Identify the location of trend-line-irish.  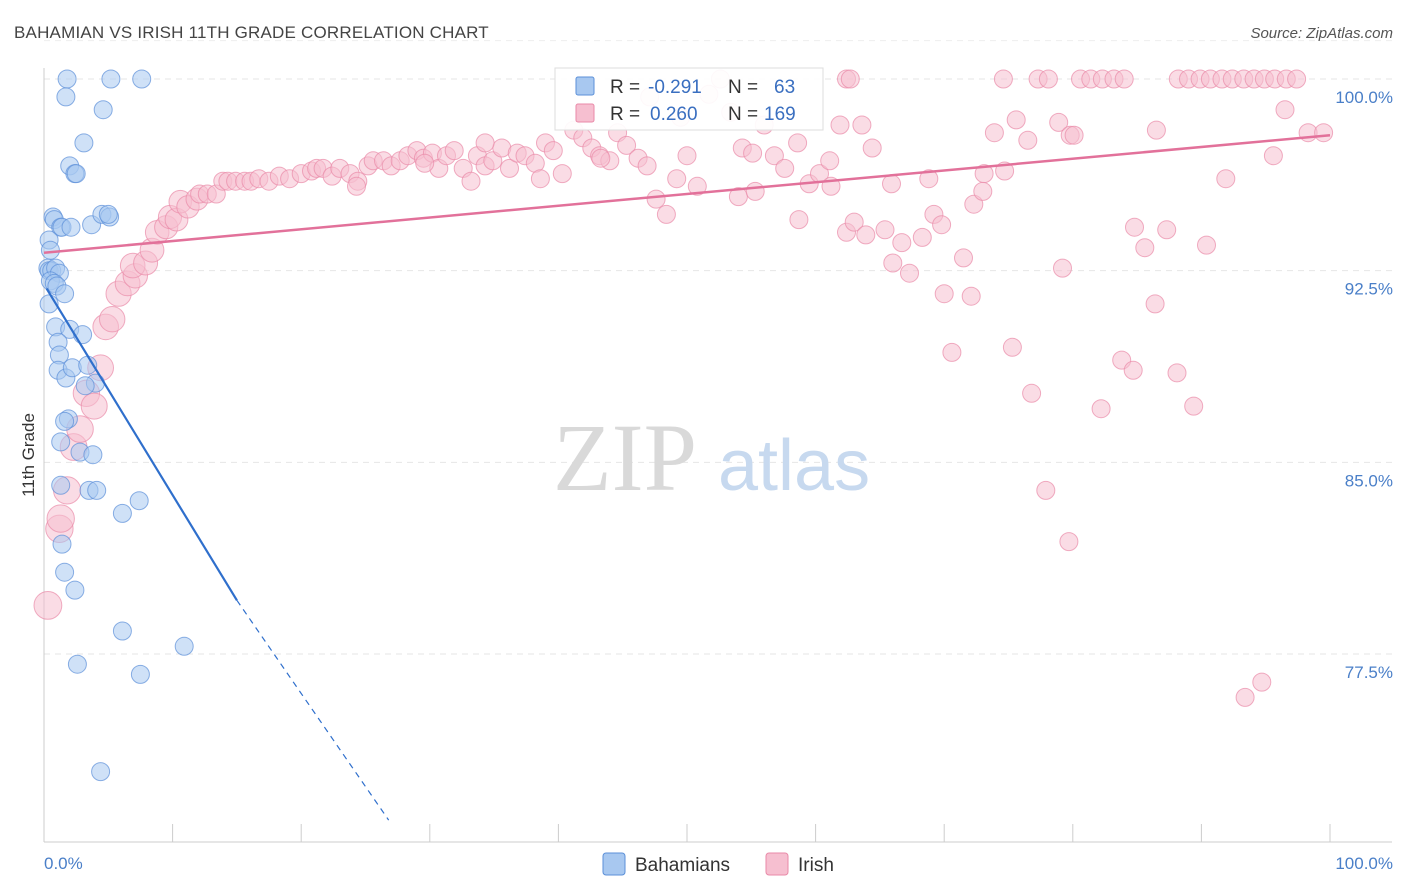
(687, 194).